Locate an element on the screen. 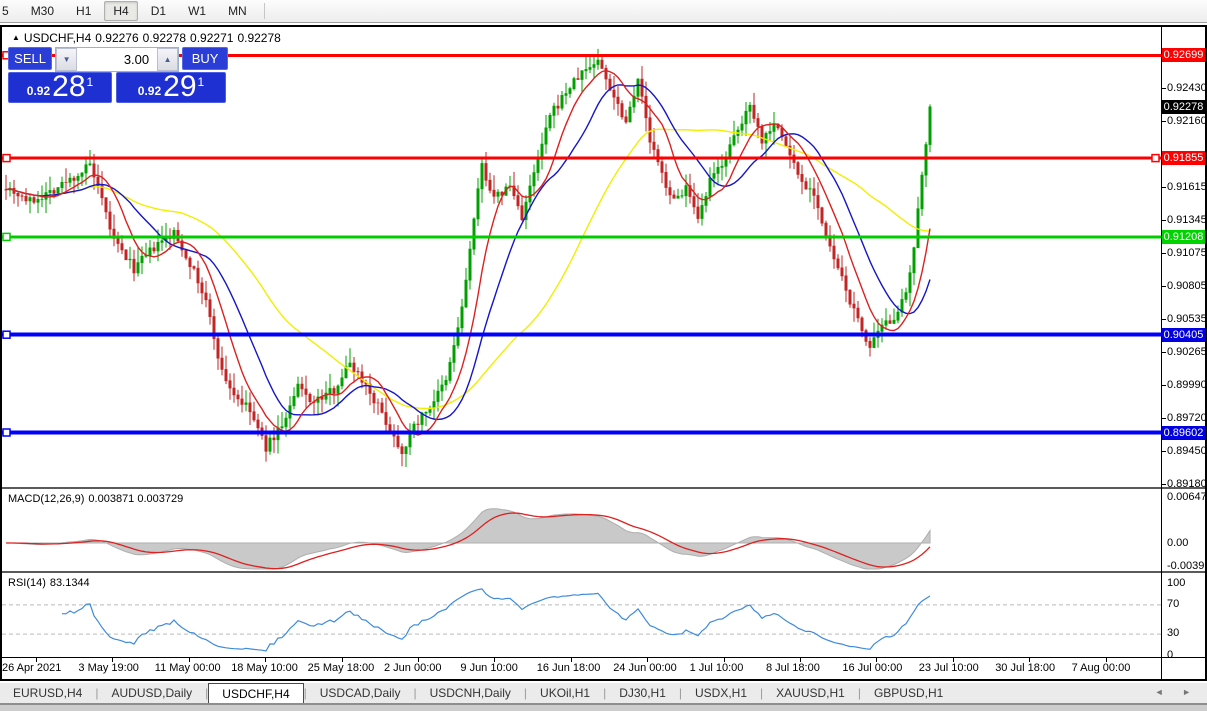  buy-button: BUY is located at coordinates (205, 58).